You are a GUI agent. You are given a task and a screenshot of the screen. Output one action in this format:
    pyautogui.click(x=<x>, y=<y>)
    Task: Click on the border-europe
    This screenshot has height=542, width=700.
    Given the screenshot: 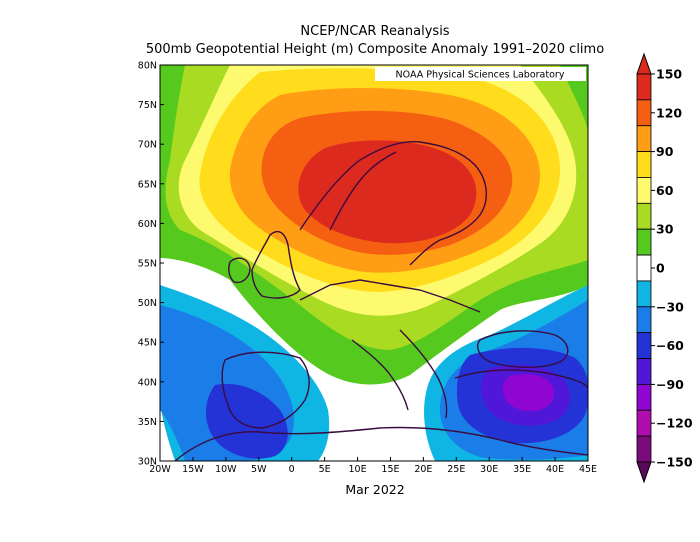 What is the action you would take?
    pyautogui.click(x=390, y=296)
    